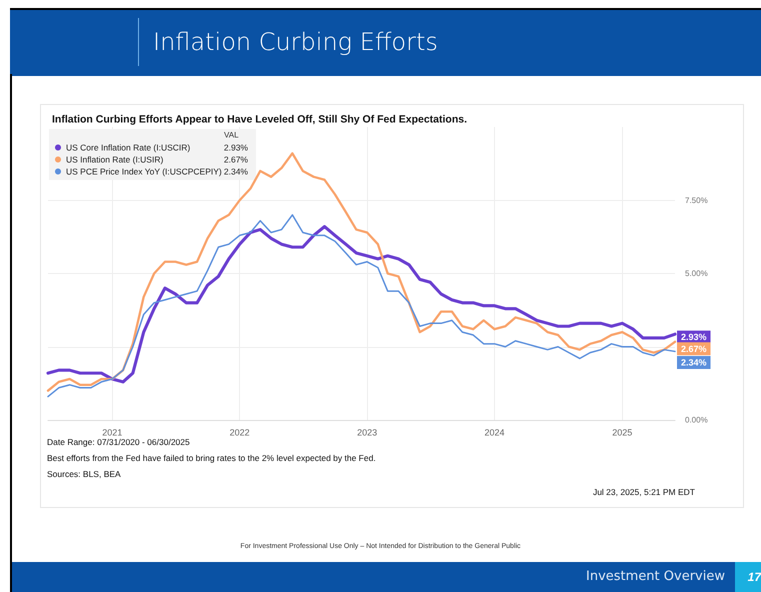 This screenshot has width=761, height=592. Describe the element at coordinates (655, 576) in the screenshot. I see `text: Investment Overview` at that location.